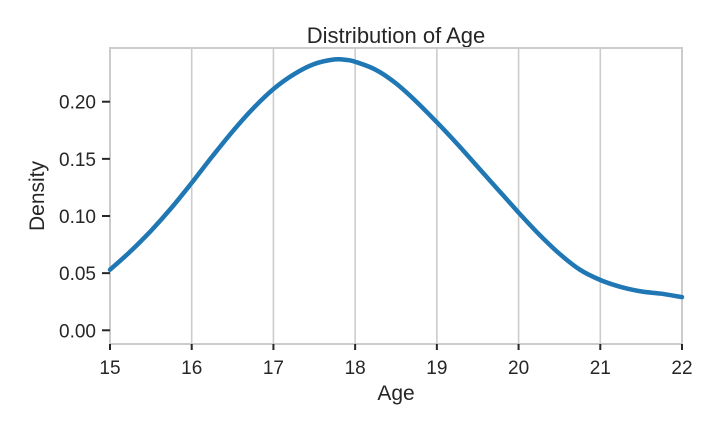 Image resolution: width=720 pixels, height=432 pixels. I want to click on y-axis: 0.00 0.05 0.10 0.15 0.20, so click(84, 217).